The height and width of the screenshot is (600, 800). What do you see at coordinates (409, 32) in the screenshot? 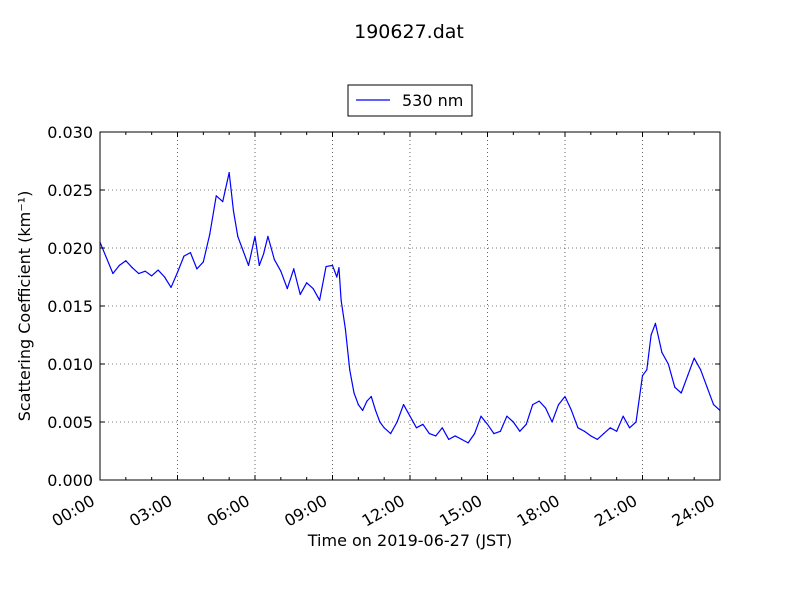
I see `chart-title: 190627.dat` at bounding box center [409, 32].